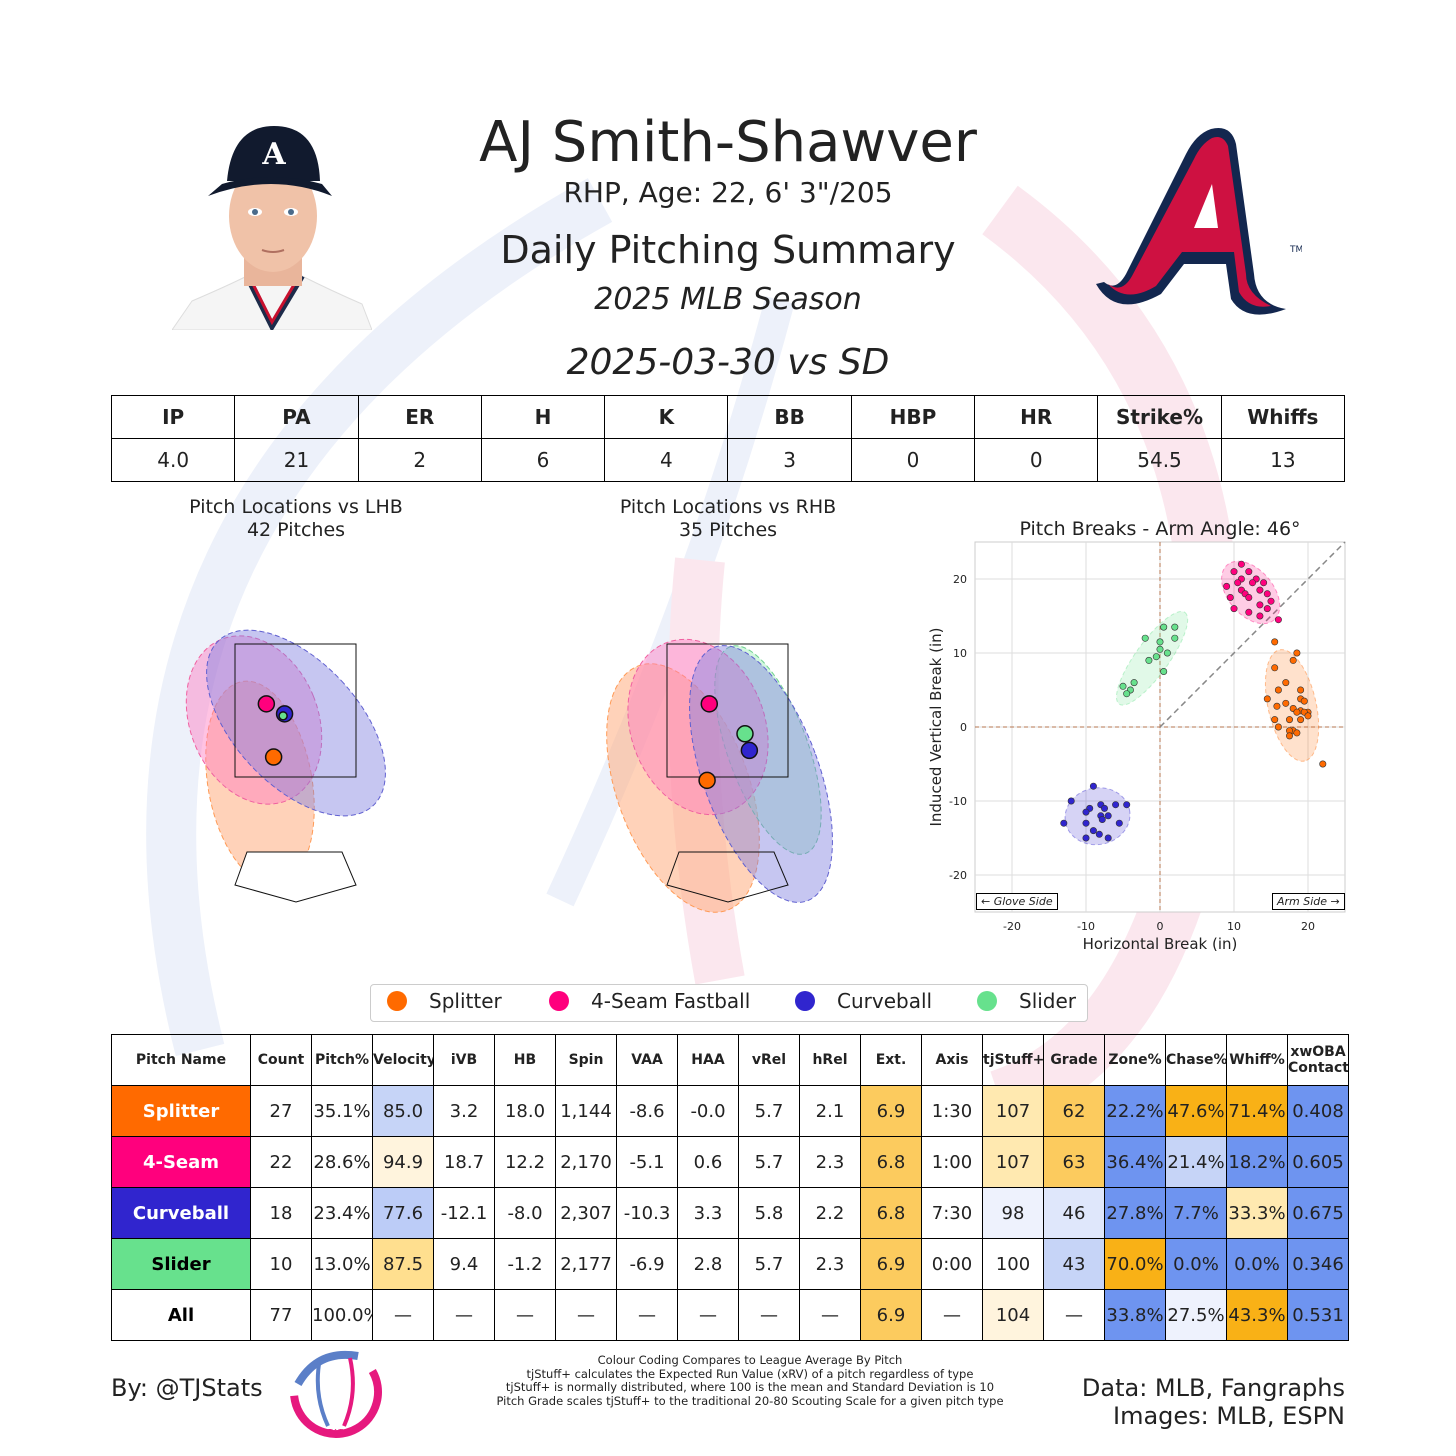 The image size is (1456, 1456). I want to click on metric-cell: 27, so click(281, 1111).